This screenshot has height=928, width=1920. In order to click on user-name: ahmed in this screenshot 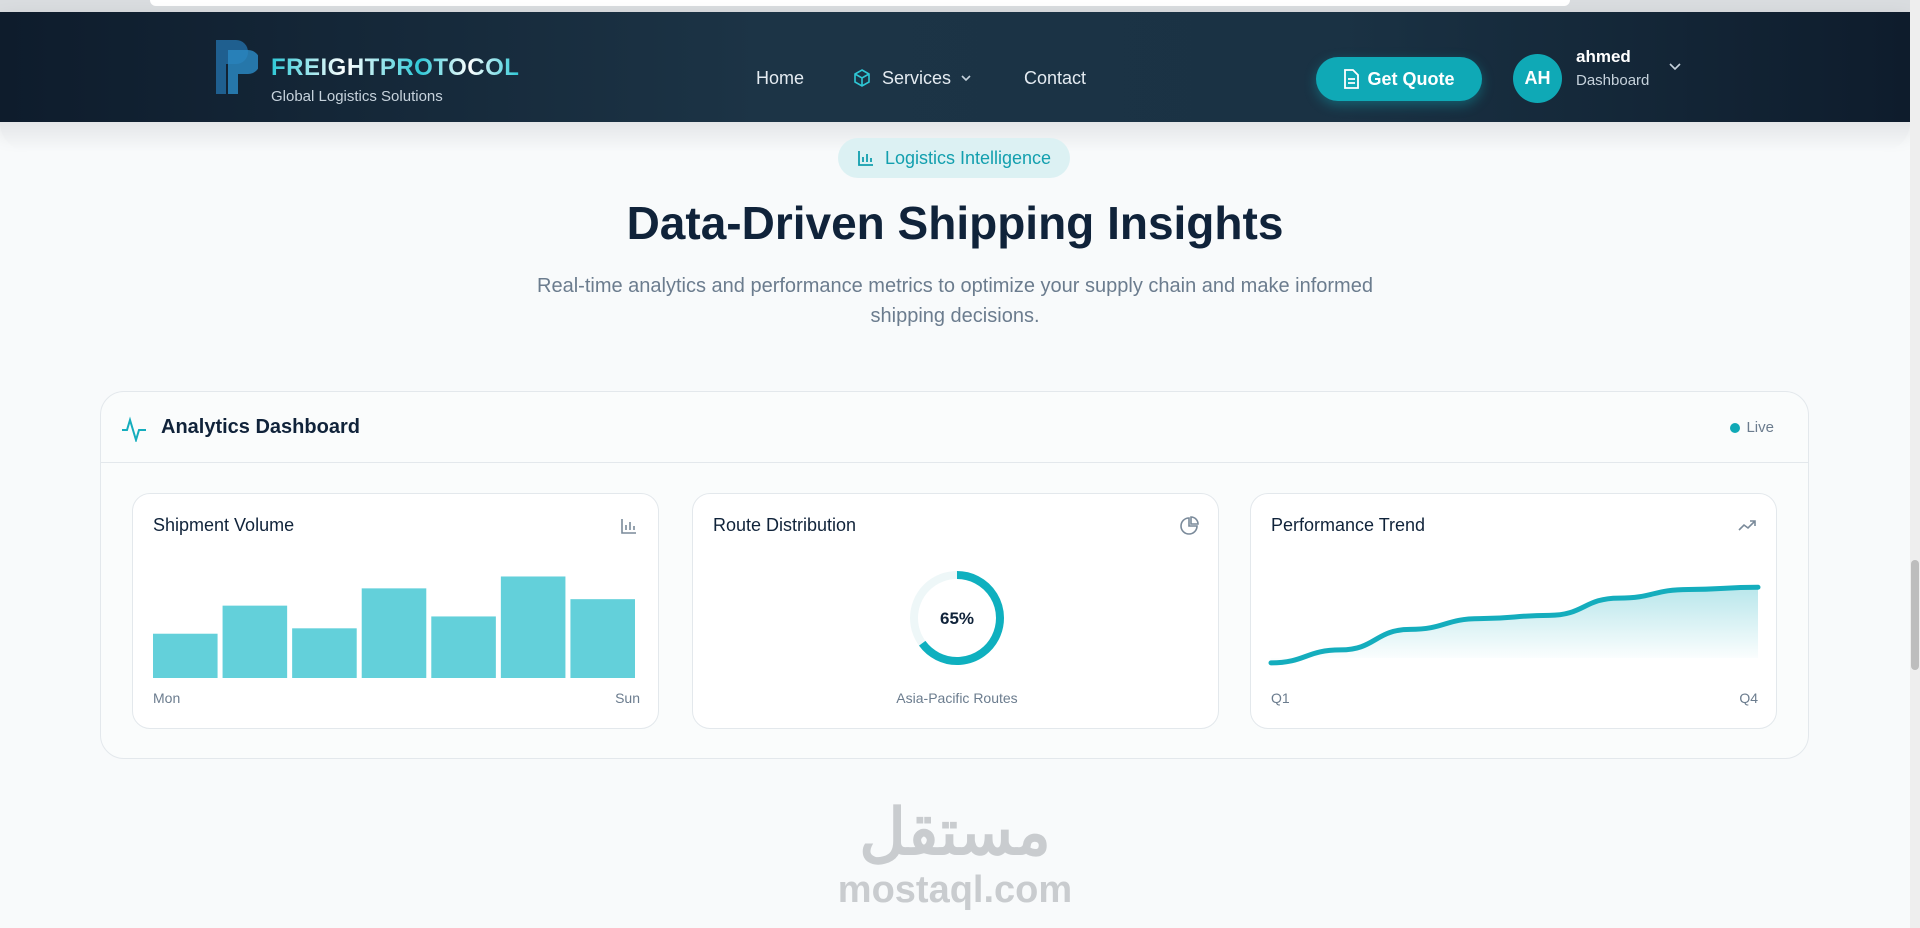, I will do `click(1603, 56)`.